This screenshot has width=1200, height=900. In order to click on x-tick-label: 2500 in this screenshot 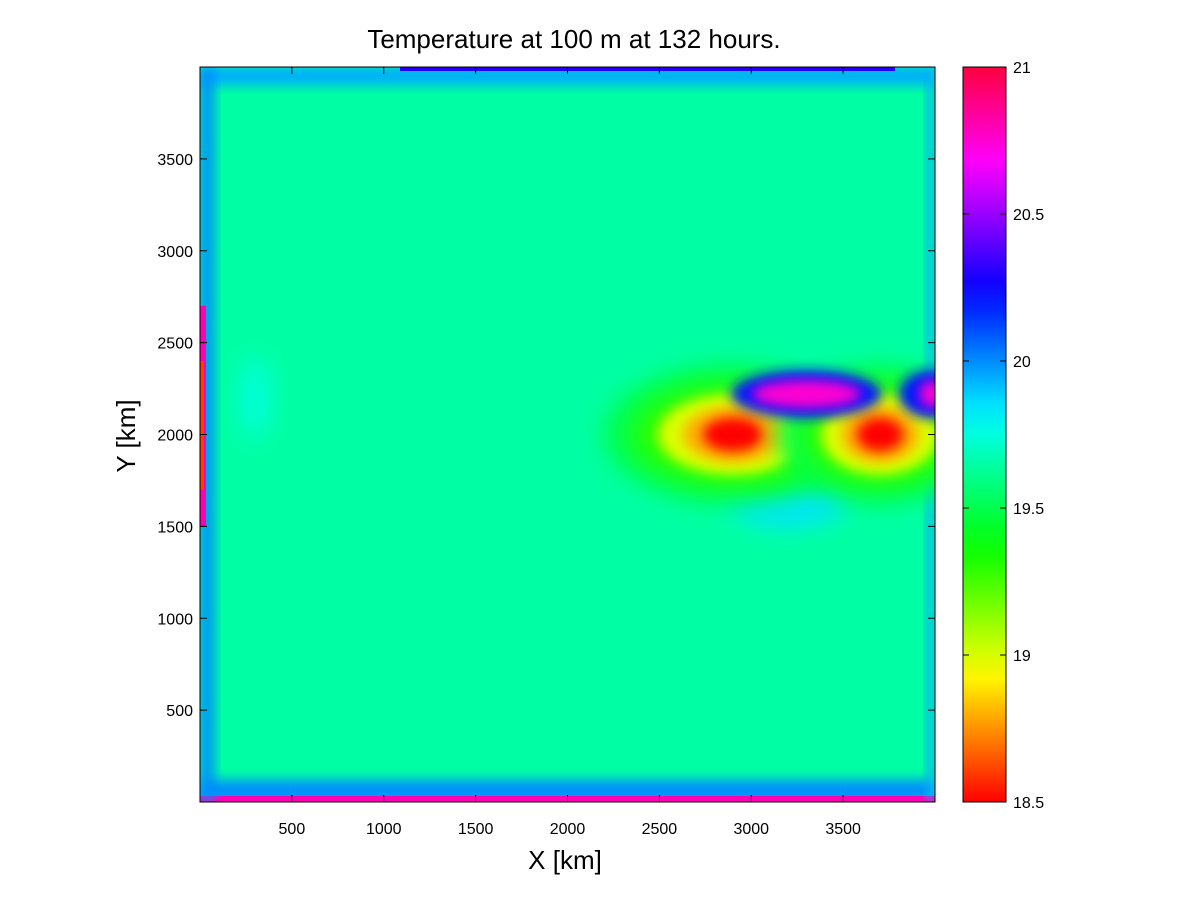, I will do `click(660, 829)`.